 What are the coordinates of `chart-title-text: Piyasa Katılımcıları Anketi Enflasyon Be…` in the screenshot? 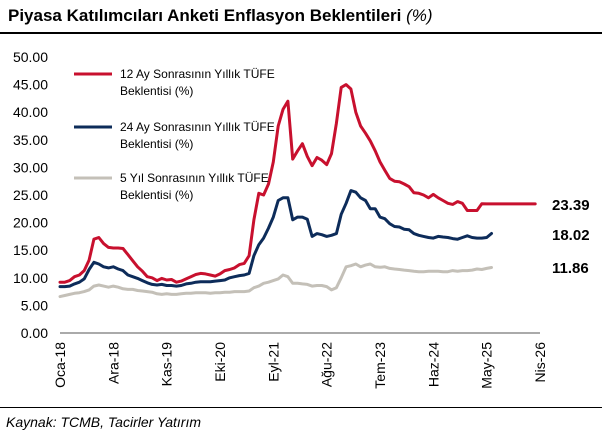 It's located at (205, 15).